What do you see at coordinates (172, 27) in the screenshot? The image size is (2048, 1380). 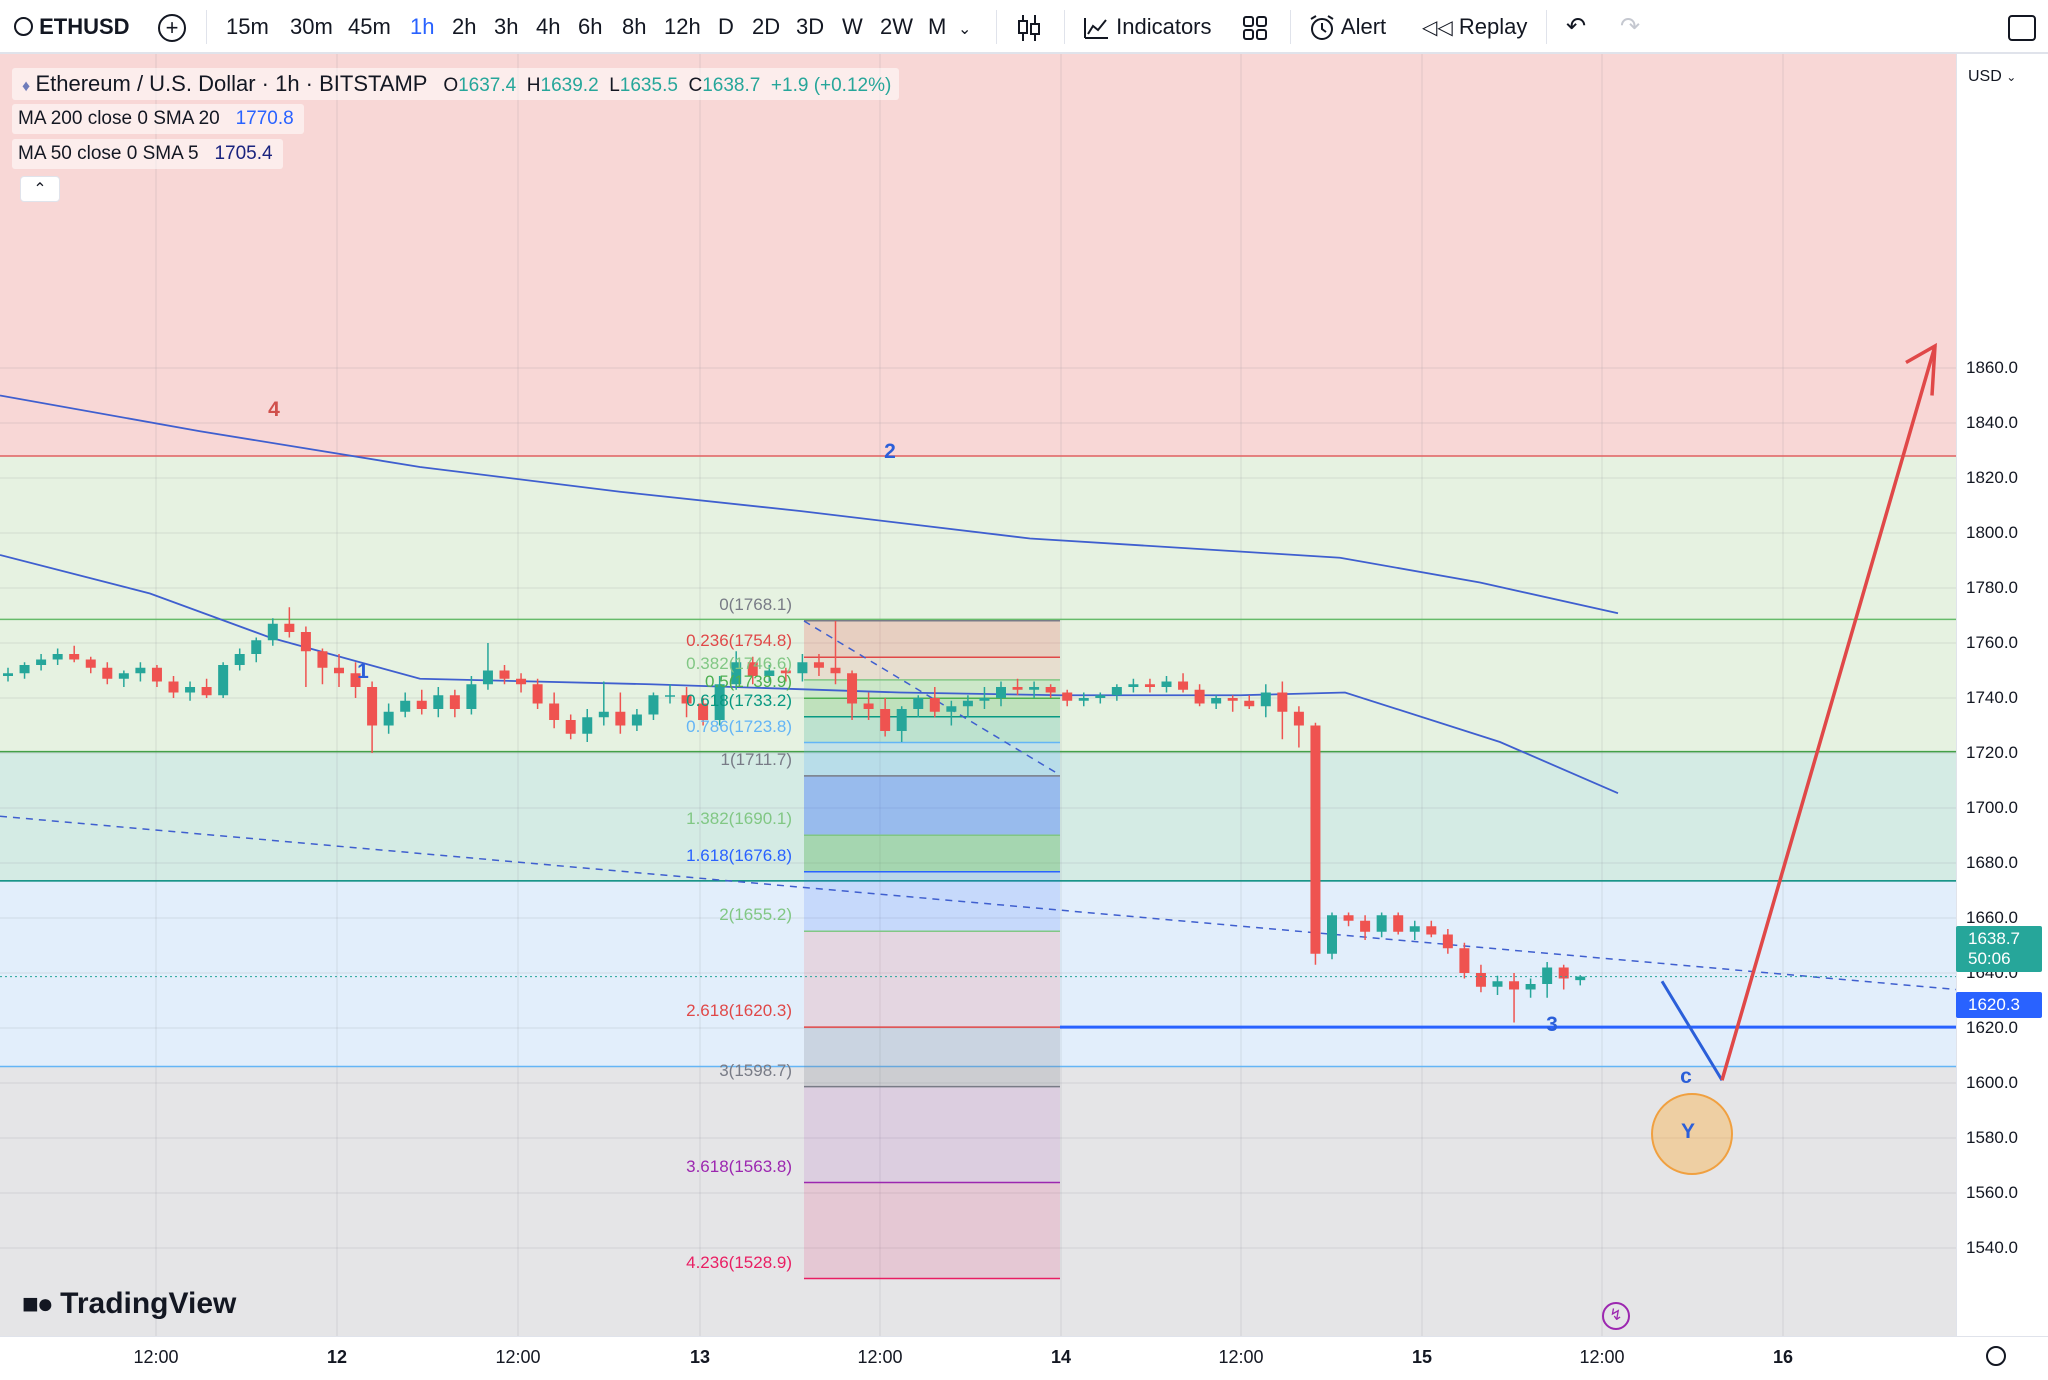 I see `compare-button: +` at bounding box center [172, 27].